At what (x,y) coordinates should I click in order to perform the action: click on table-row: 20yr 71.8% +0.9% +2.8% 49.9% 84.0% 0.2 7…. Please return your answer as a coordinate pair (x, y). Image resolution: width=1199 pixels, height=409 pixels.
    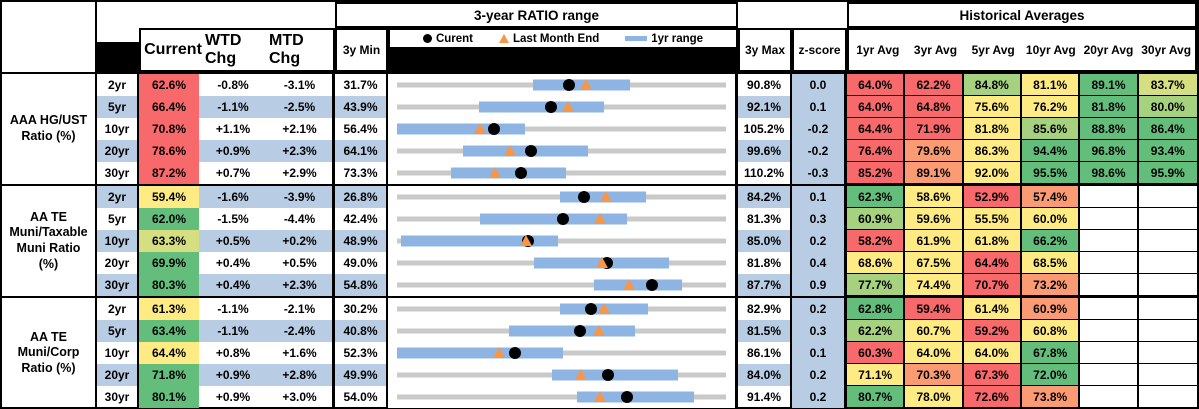
    Looking at the image, I should click on (647, 375).